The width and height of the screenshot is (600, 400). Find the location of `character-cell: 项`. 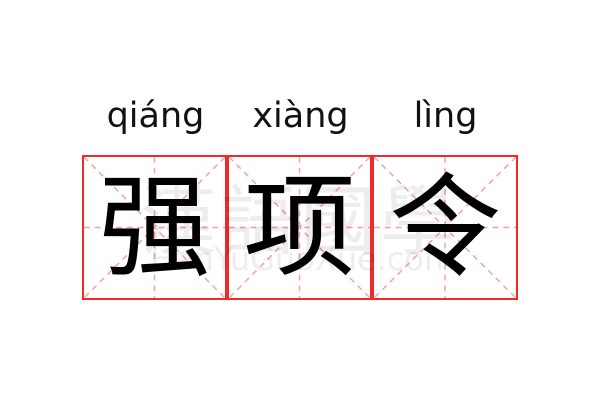

character-cell: 项 is located at coordinates (299, 227).